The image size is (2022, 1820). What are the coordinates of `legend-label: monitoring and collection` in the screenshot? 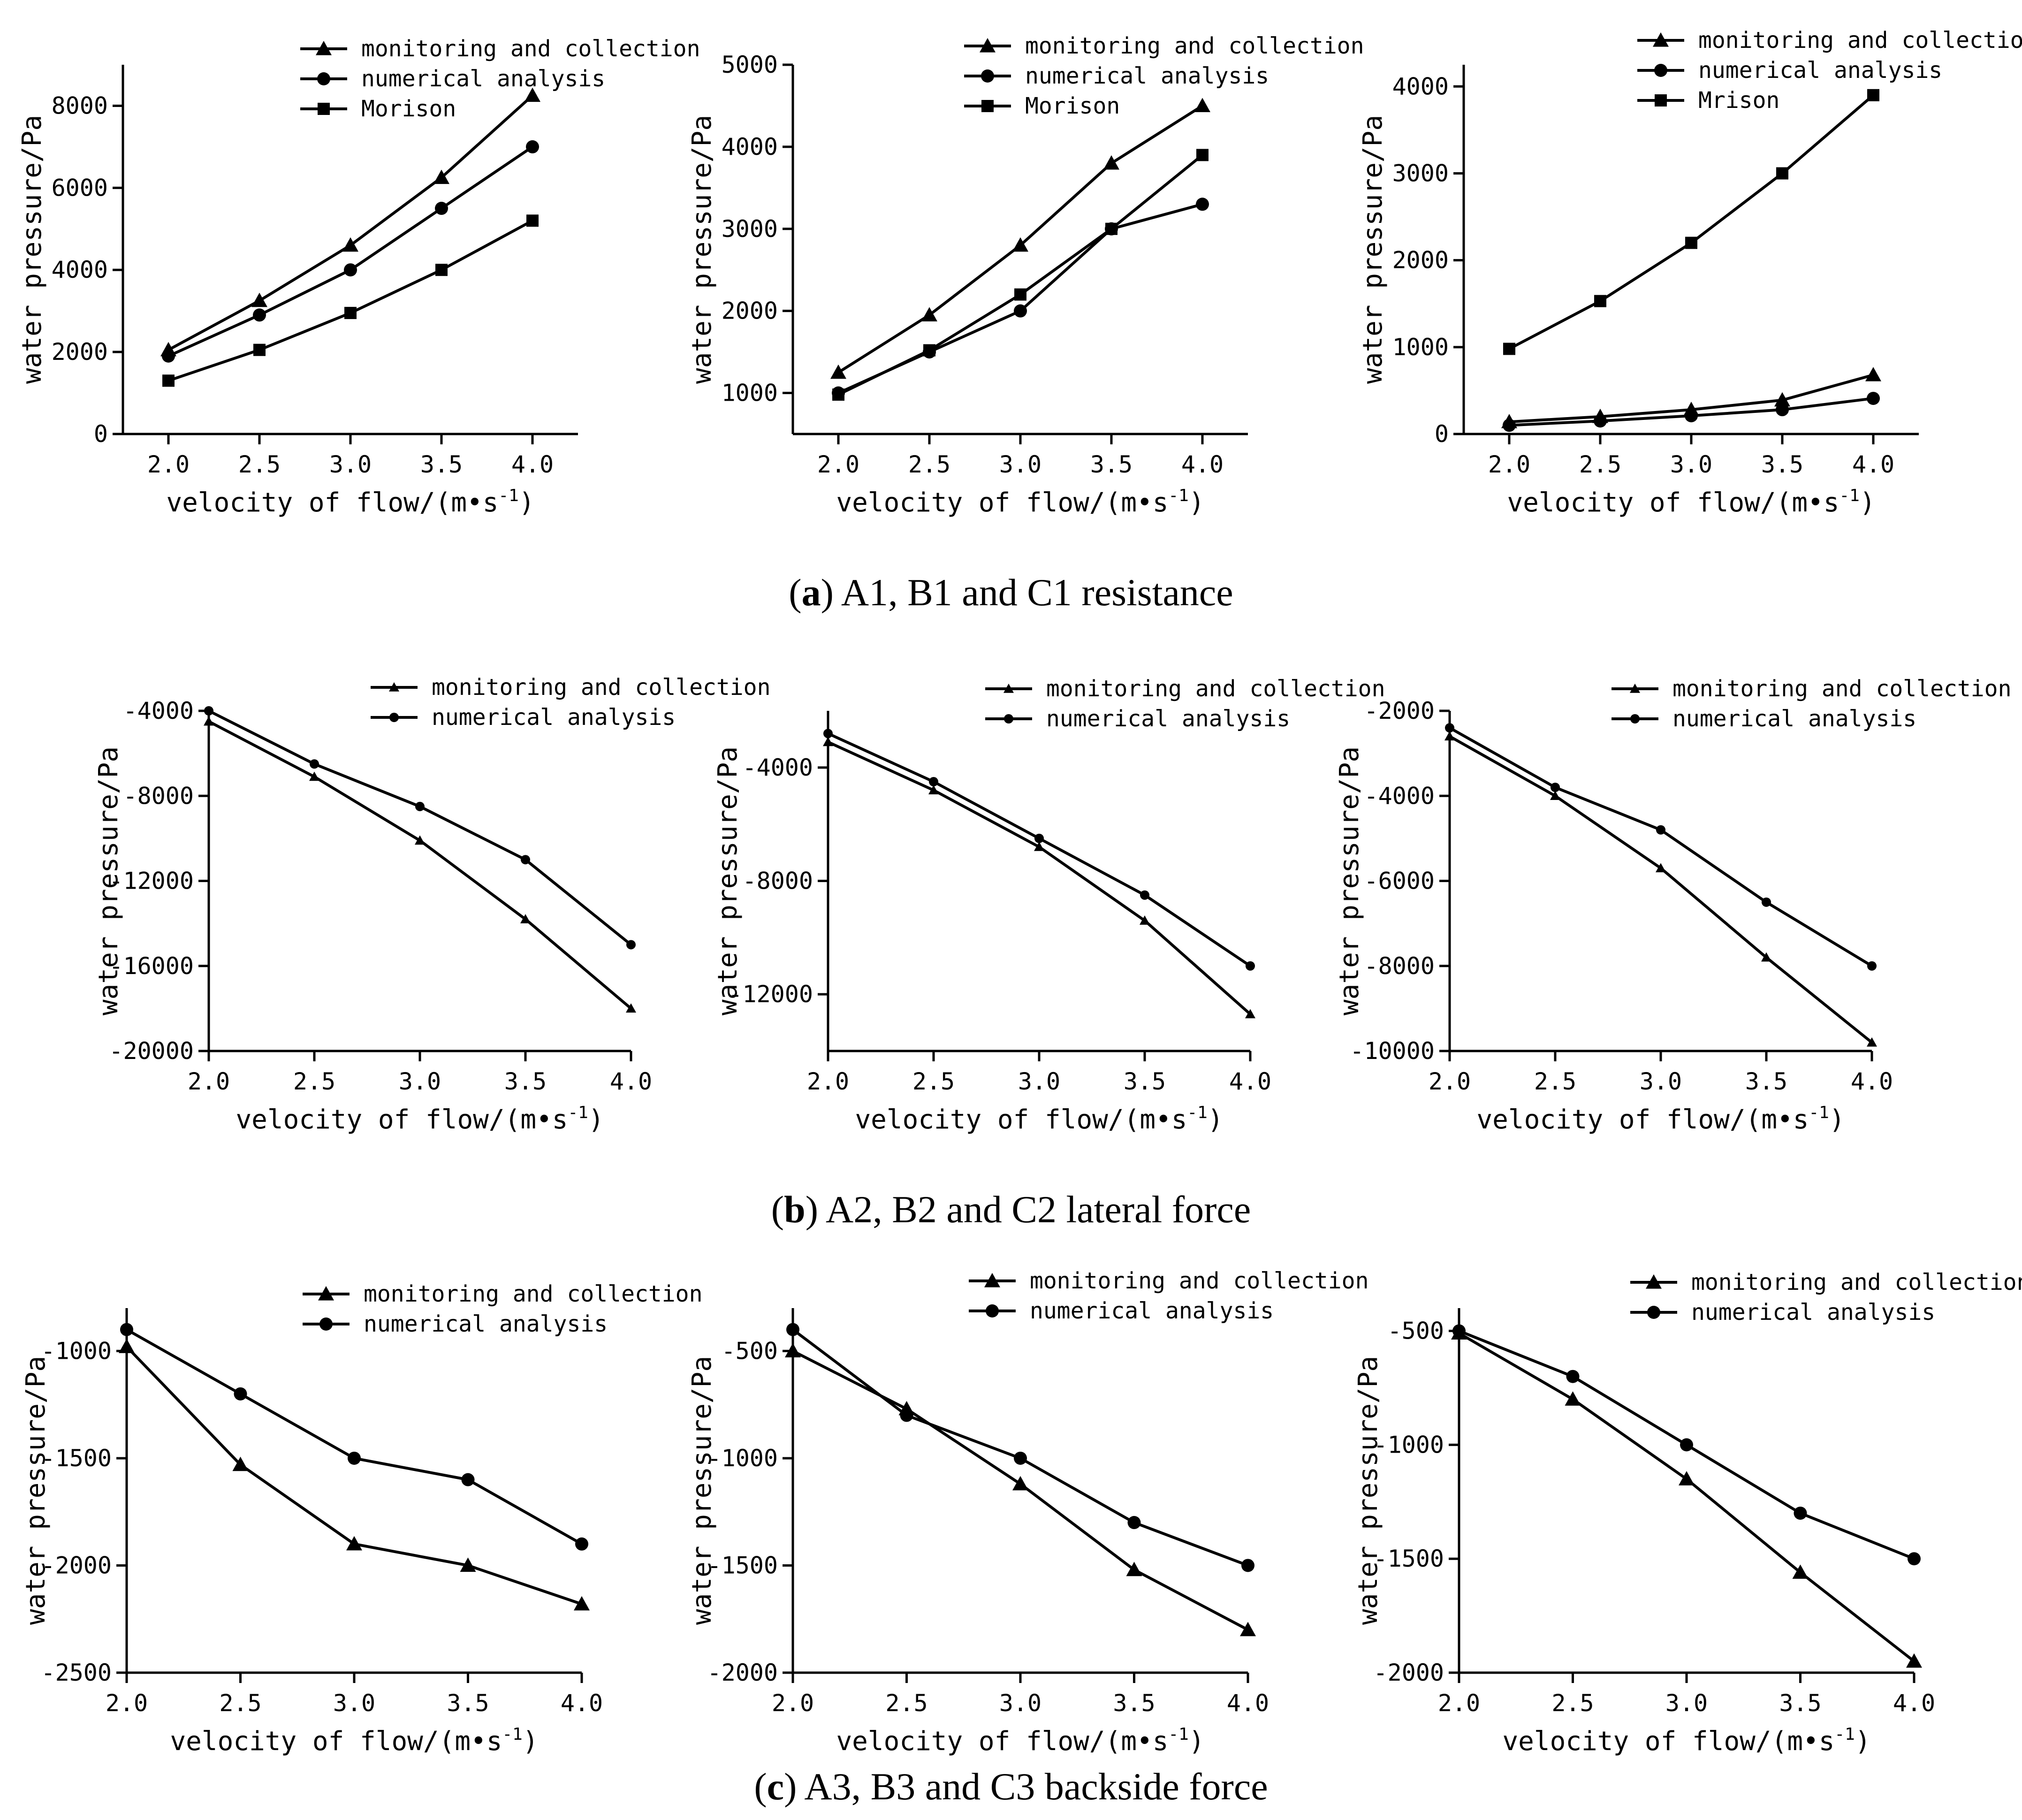 It's located at (1860, 40).